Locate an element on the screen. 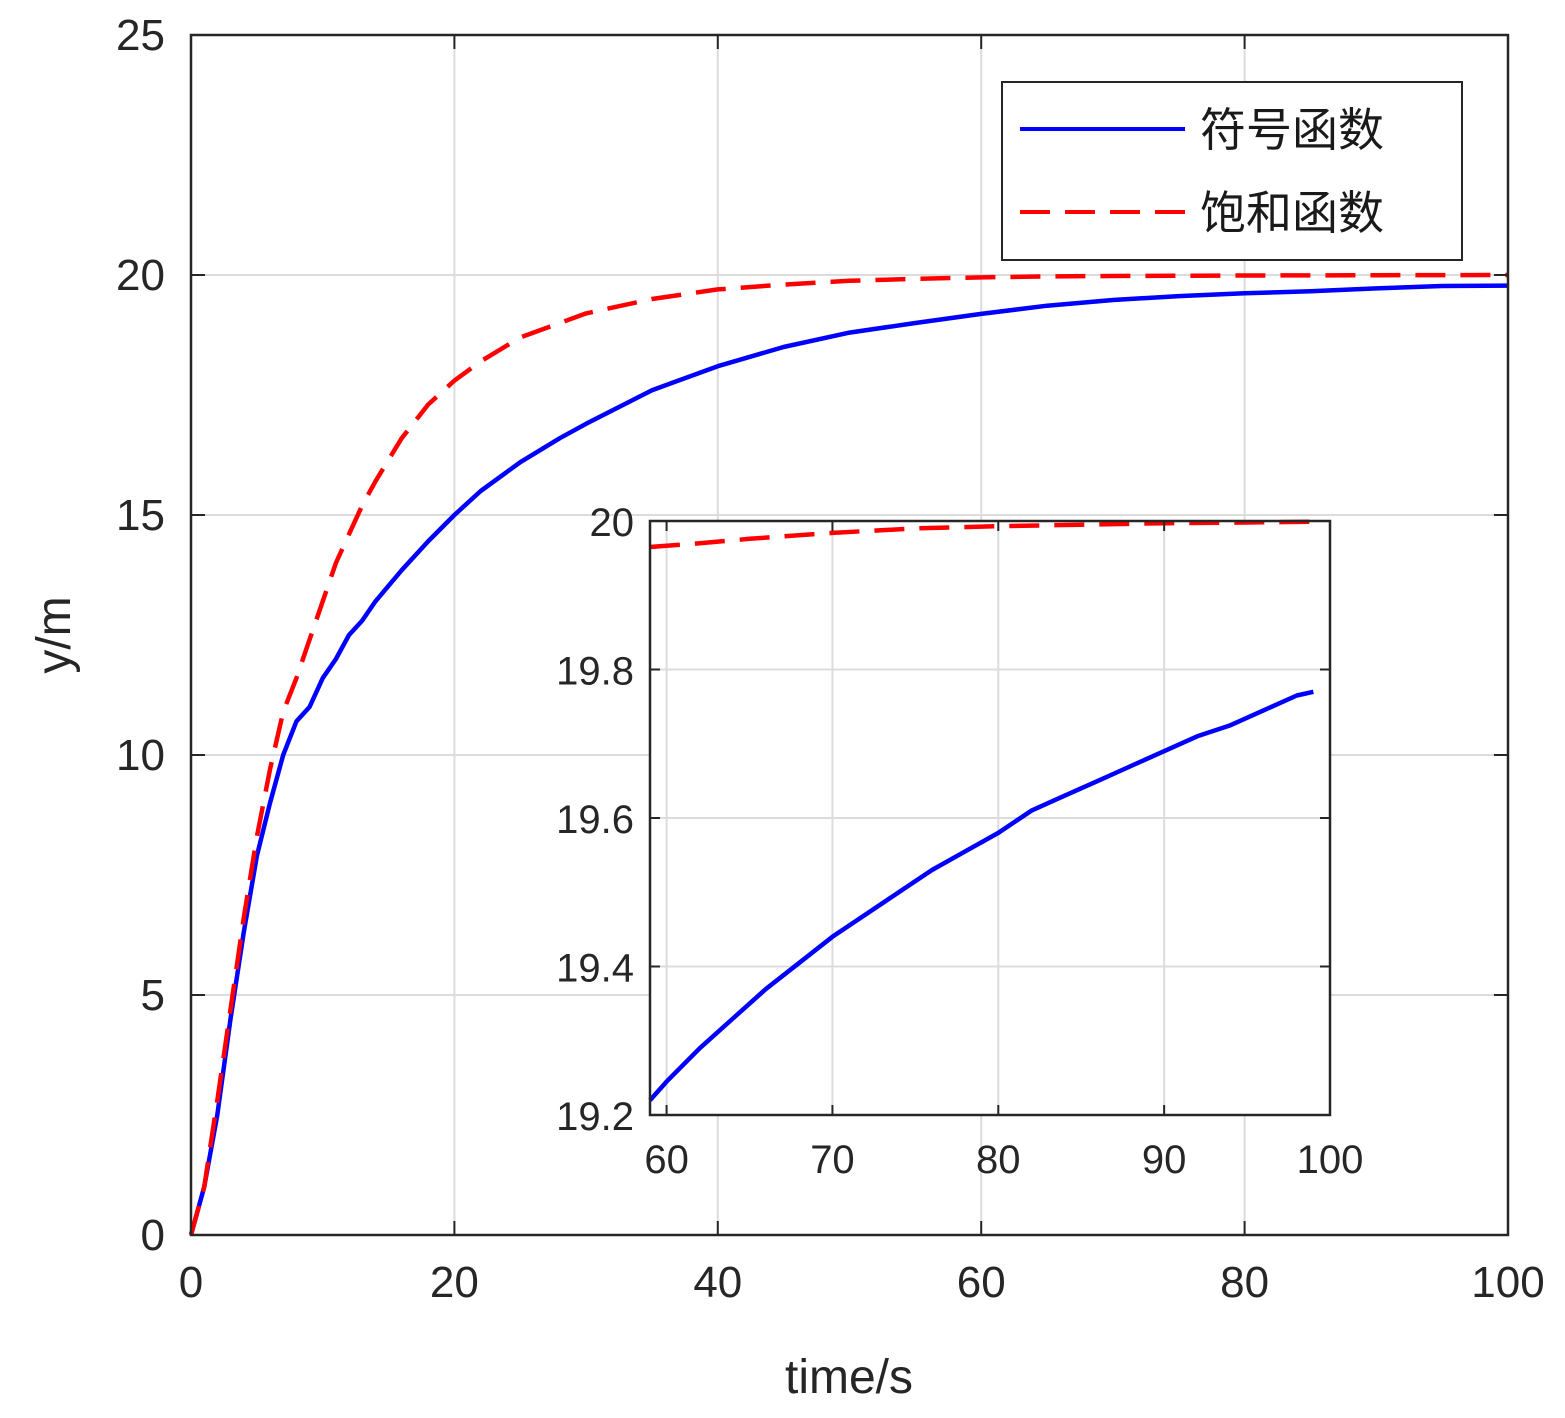 This screenshot has height=1418, width=1565. y-tick-label: 19.4 is located at coordinates (595, 969).